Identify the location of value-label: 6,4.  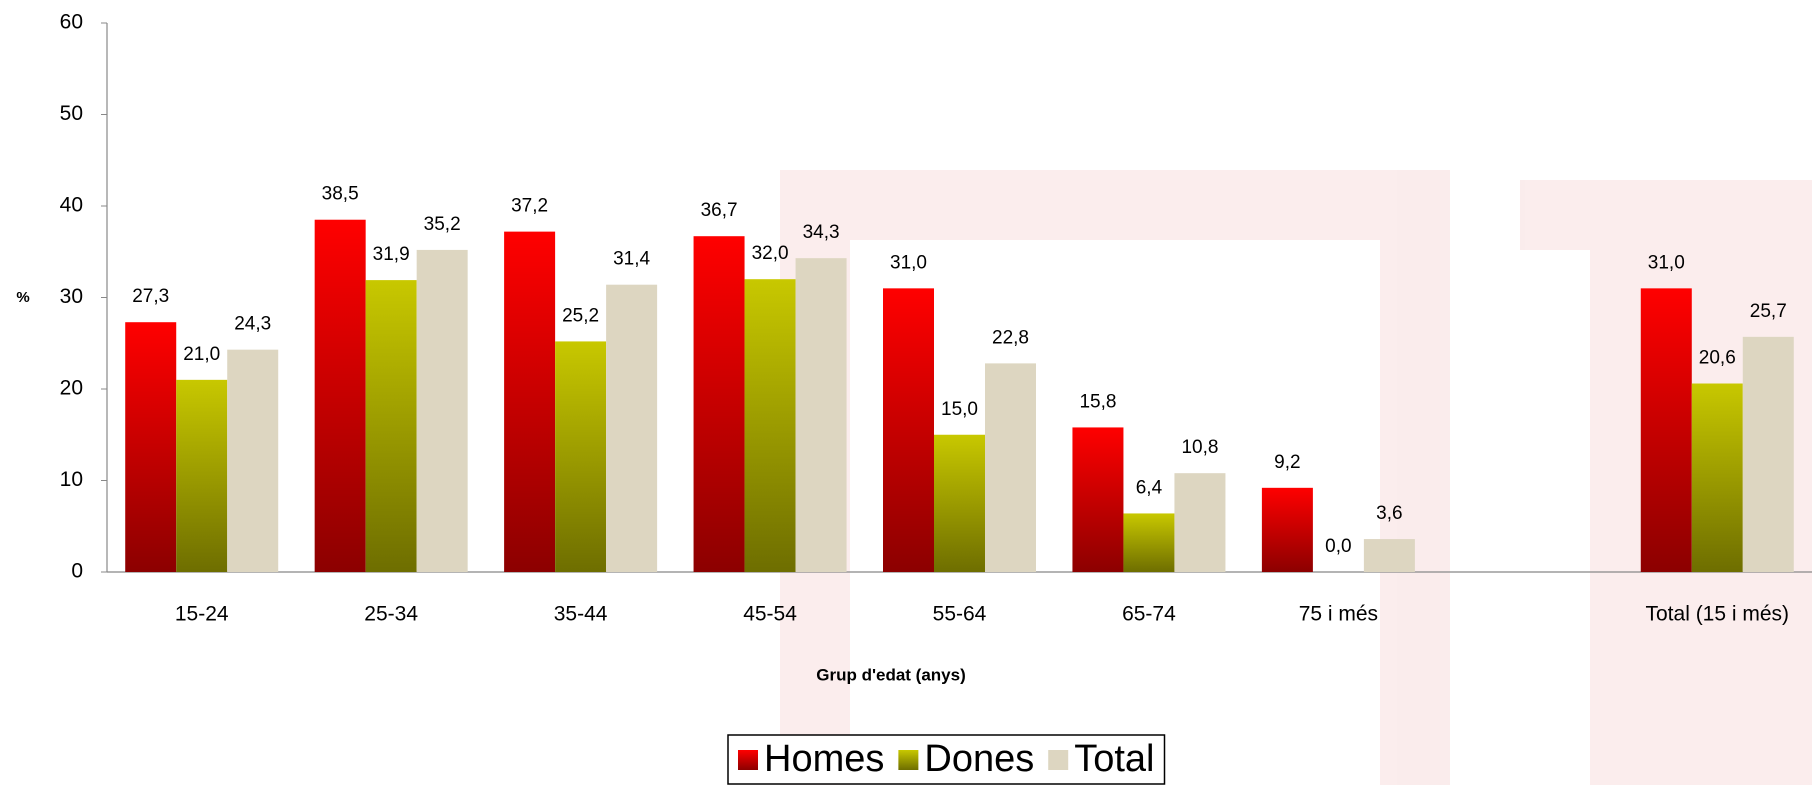
(1149, 487).